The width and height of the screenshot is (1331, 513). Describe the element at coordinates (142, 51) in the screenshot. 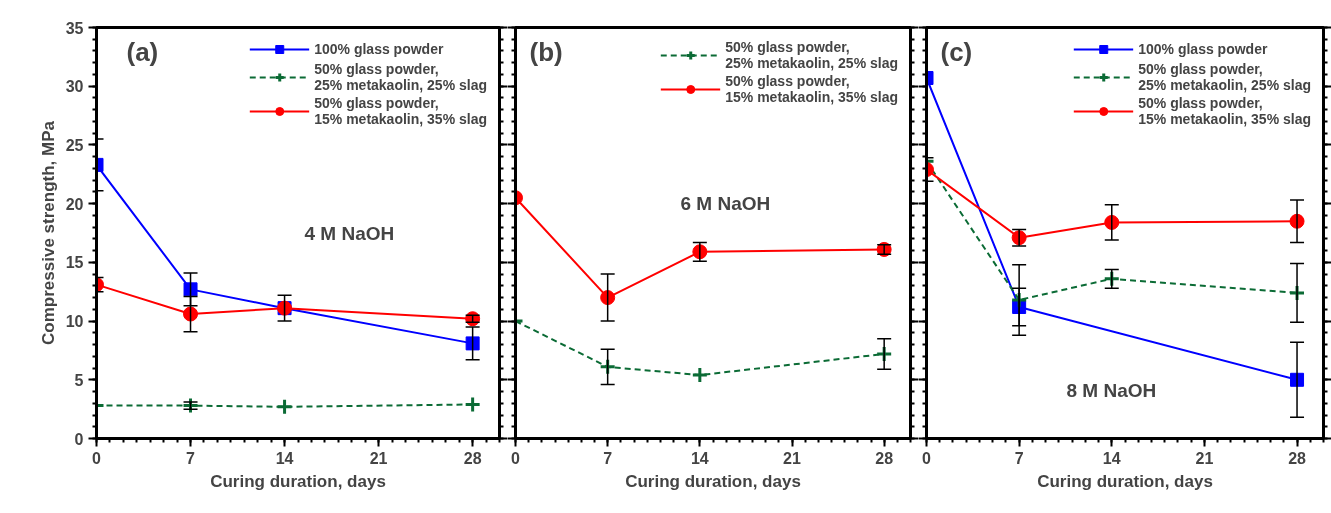

I see `annotation: (a)` at that location.